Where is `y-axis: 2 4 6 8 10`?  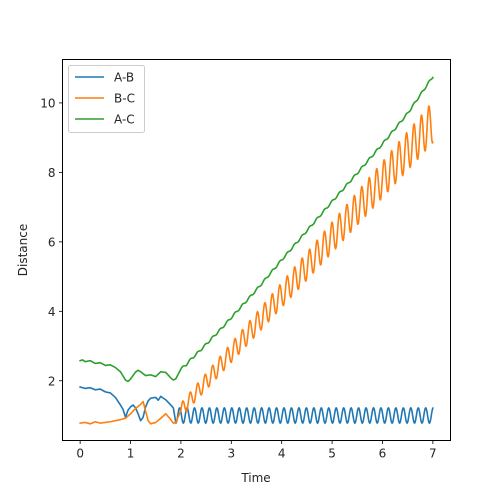
y-axis: 2 4 6 8 10 is located at coordinates (51, 242).